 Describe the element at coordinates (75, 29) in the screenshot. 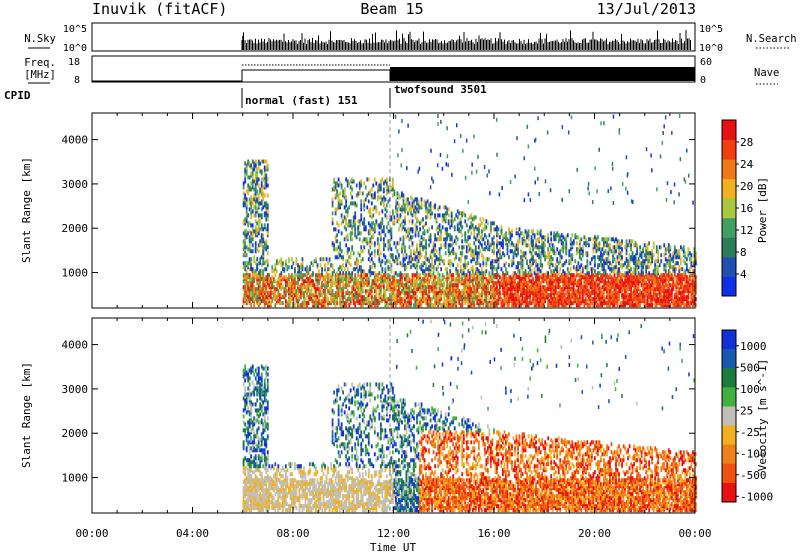

I see `nsky-tick-top: 10^5` at that location.